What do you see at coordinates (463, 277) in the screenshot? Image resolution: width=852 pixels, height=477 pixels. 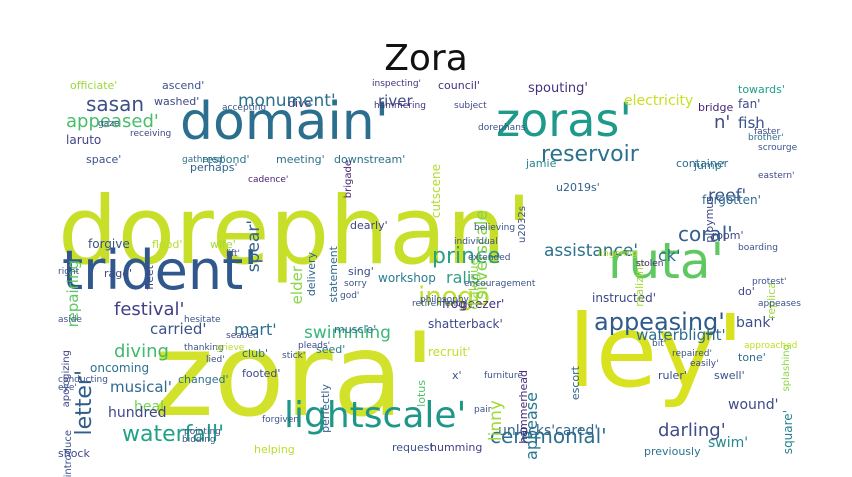 I see `cloud-word: ralis` at bounding box center [463, 277].